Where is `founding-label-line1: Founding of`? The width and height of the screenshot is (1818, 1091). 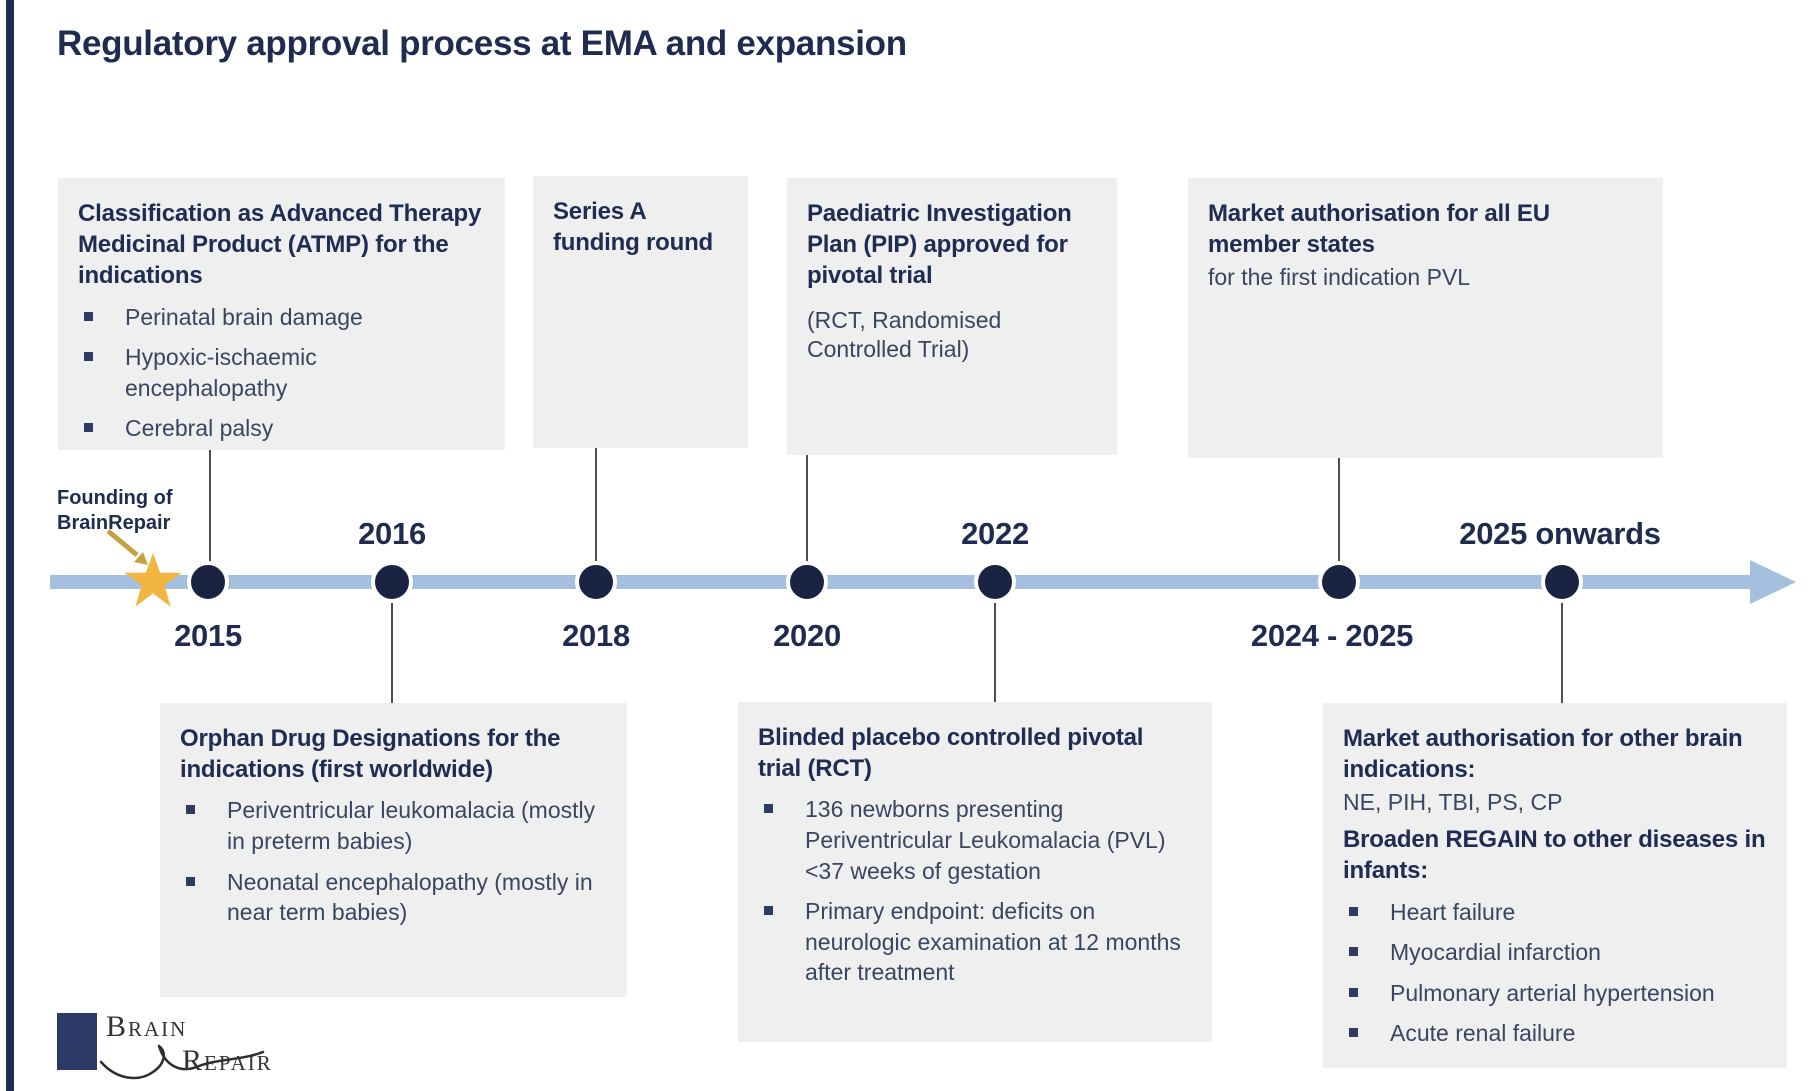 founding-label-line1: Founding of is located at coordinates (115, 498).